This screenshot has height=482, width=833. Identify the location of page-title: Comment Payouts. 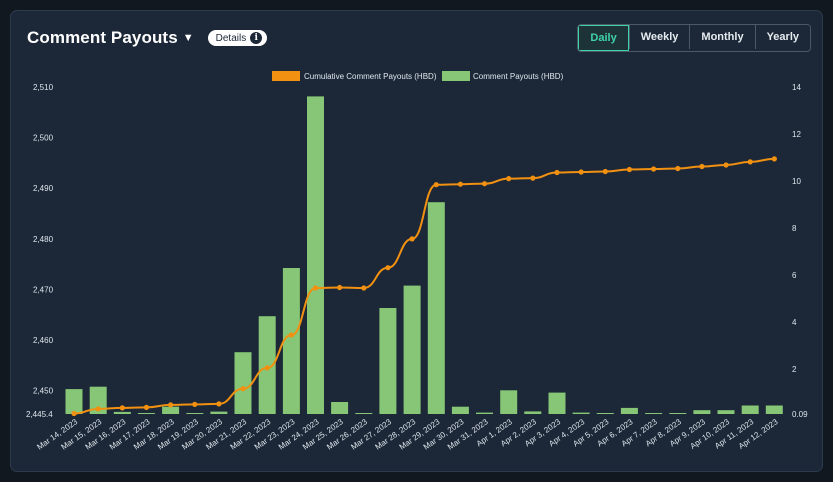
(102, 37).